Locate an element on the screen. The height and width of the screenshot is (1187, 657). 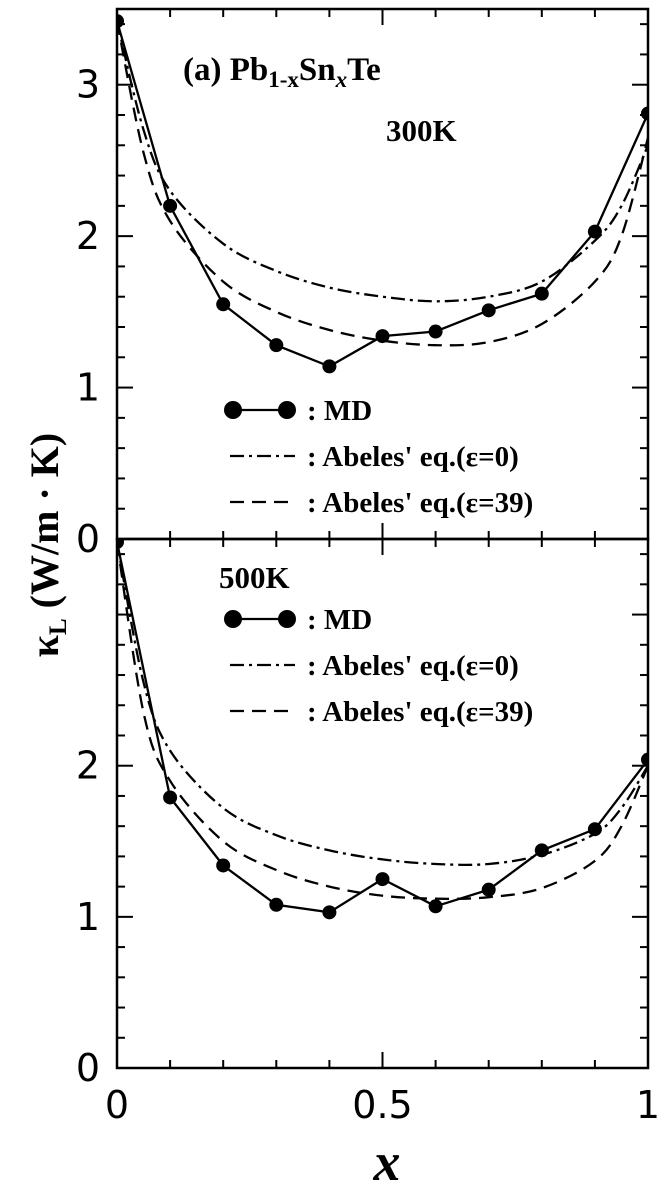
y-tick-label: 3 is located at coordinates (88, 85).